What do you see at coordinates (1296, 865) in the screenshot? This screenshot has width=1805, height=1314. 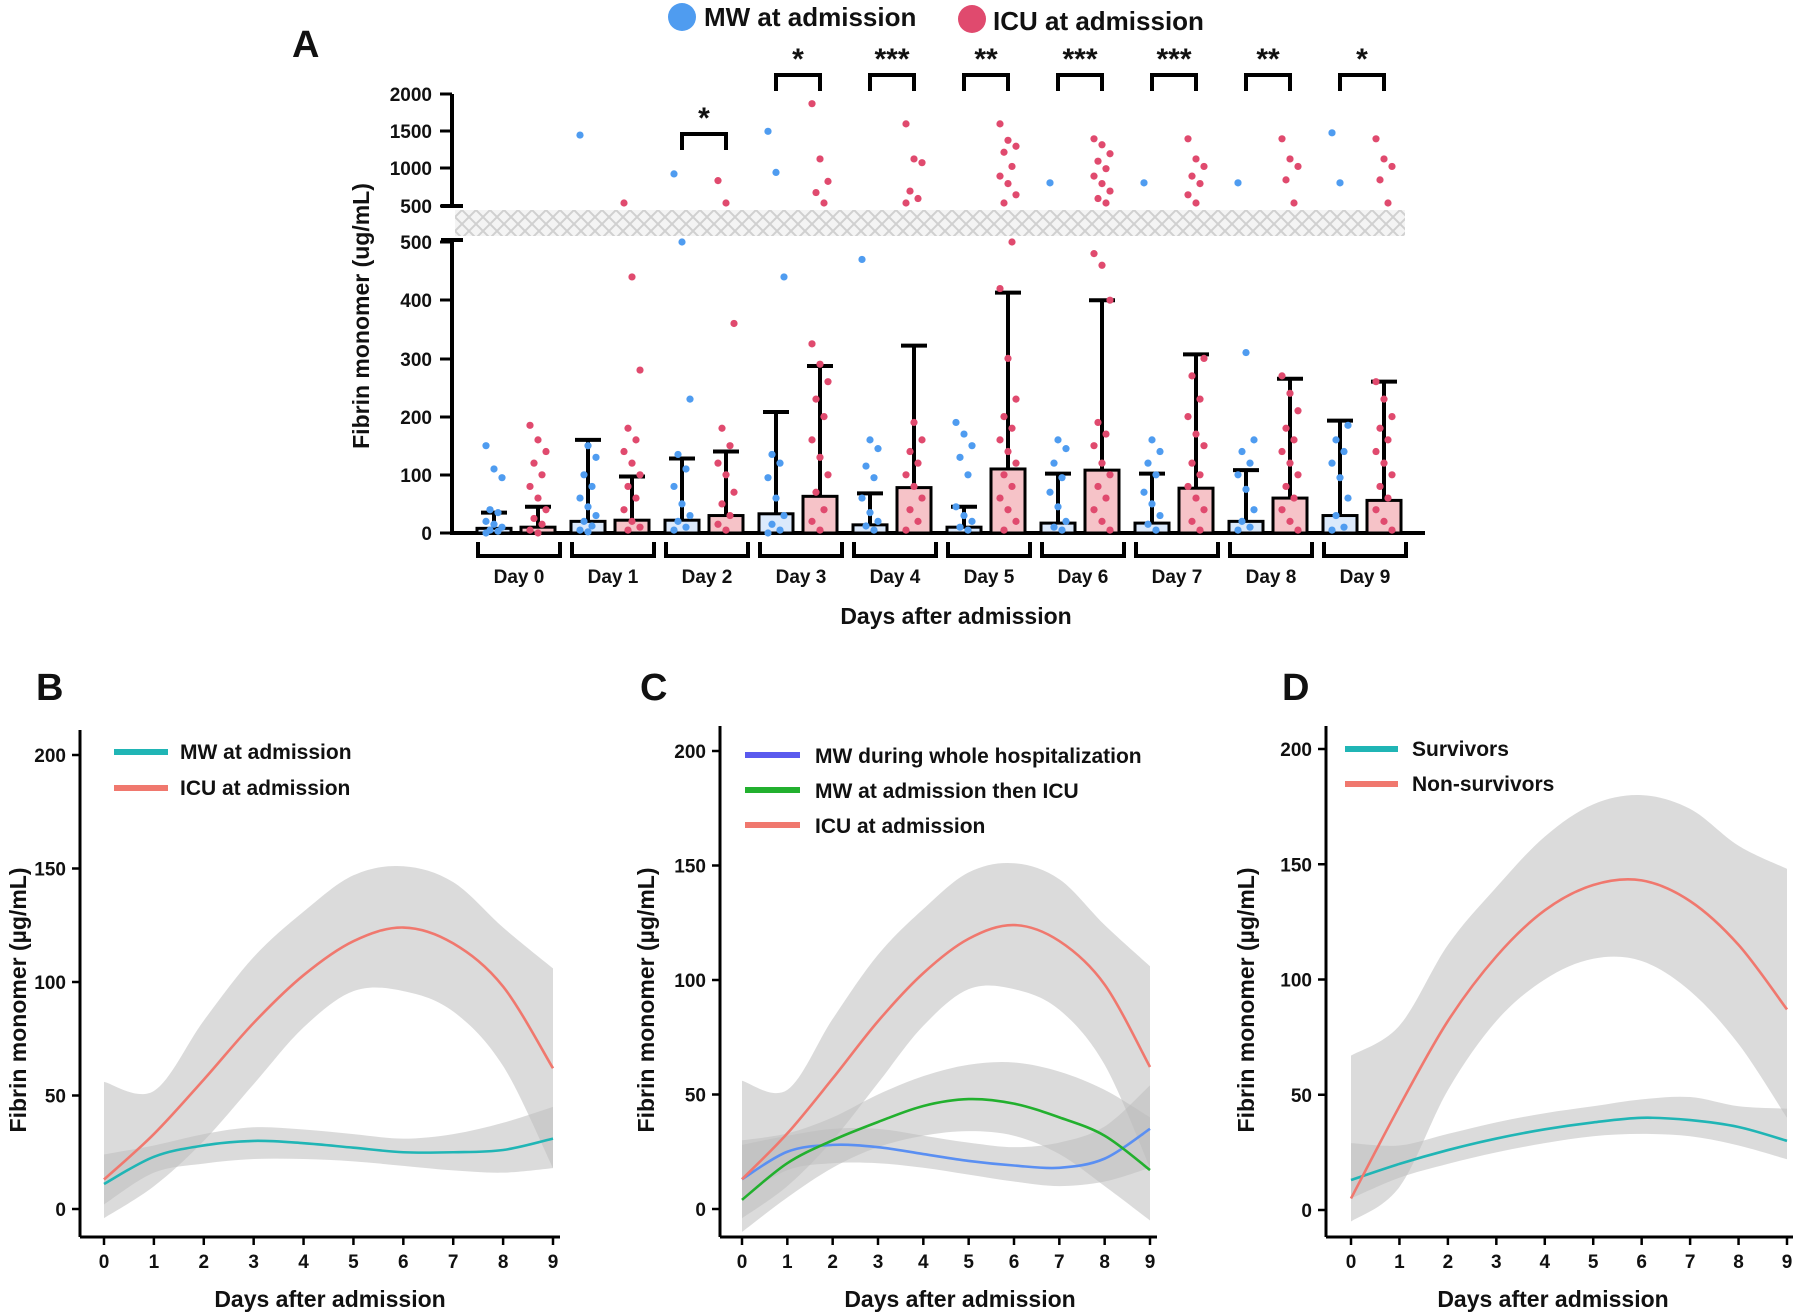 I see `ytick-label: 150` at bounding box center [1296, 865].